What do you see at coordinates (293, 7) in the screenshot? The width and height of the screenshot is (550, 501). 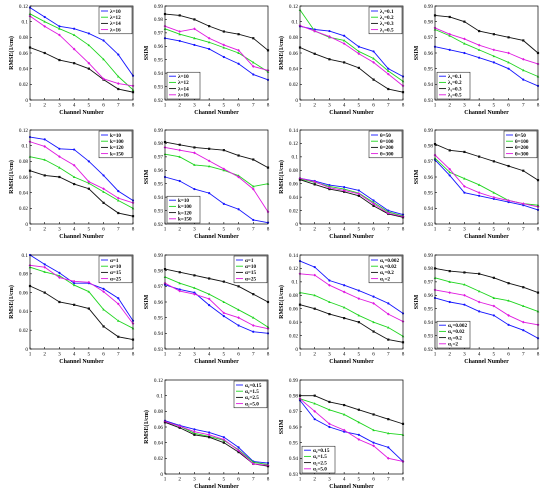 I see `y-tick-label: 0.12` at bounding box center [293, 7].